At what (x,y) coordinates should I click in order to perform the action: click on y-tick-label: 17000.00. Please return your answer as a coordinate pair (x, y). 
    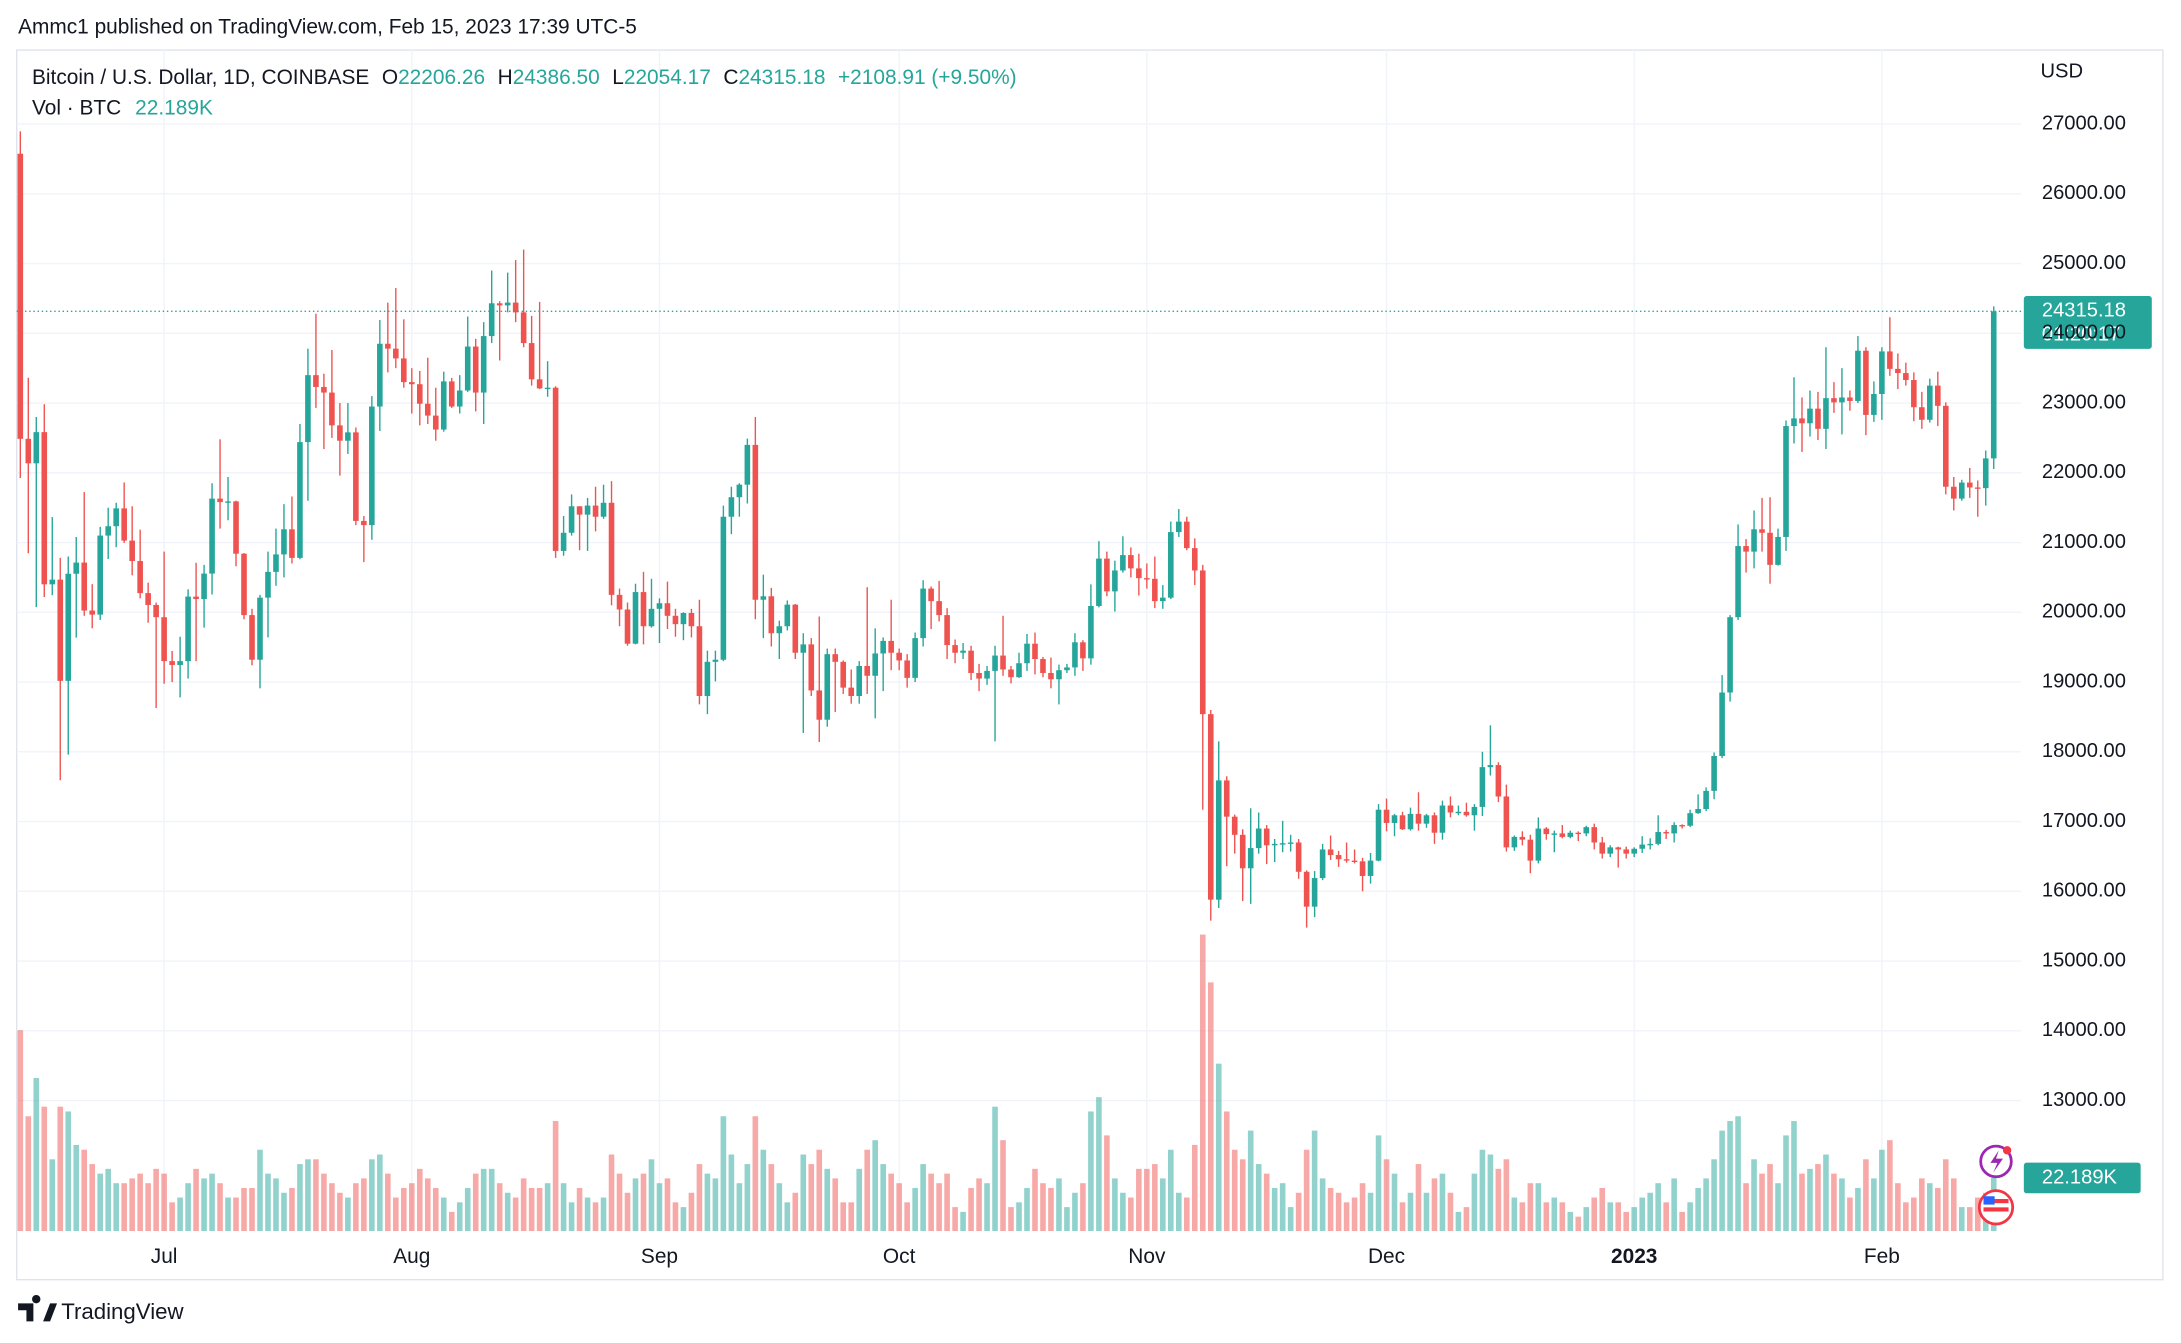
    Looking at the image, I should click on (2084, 821).